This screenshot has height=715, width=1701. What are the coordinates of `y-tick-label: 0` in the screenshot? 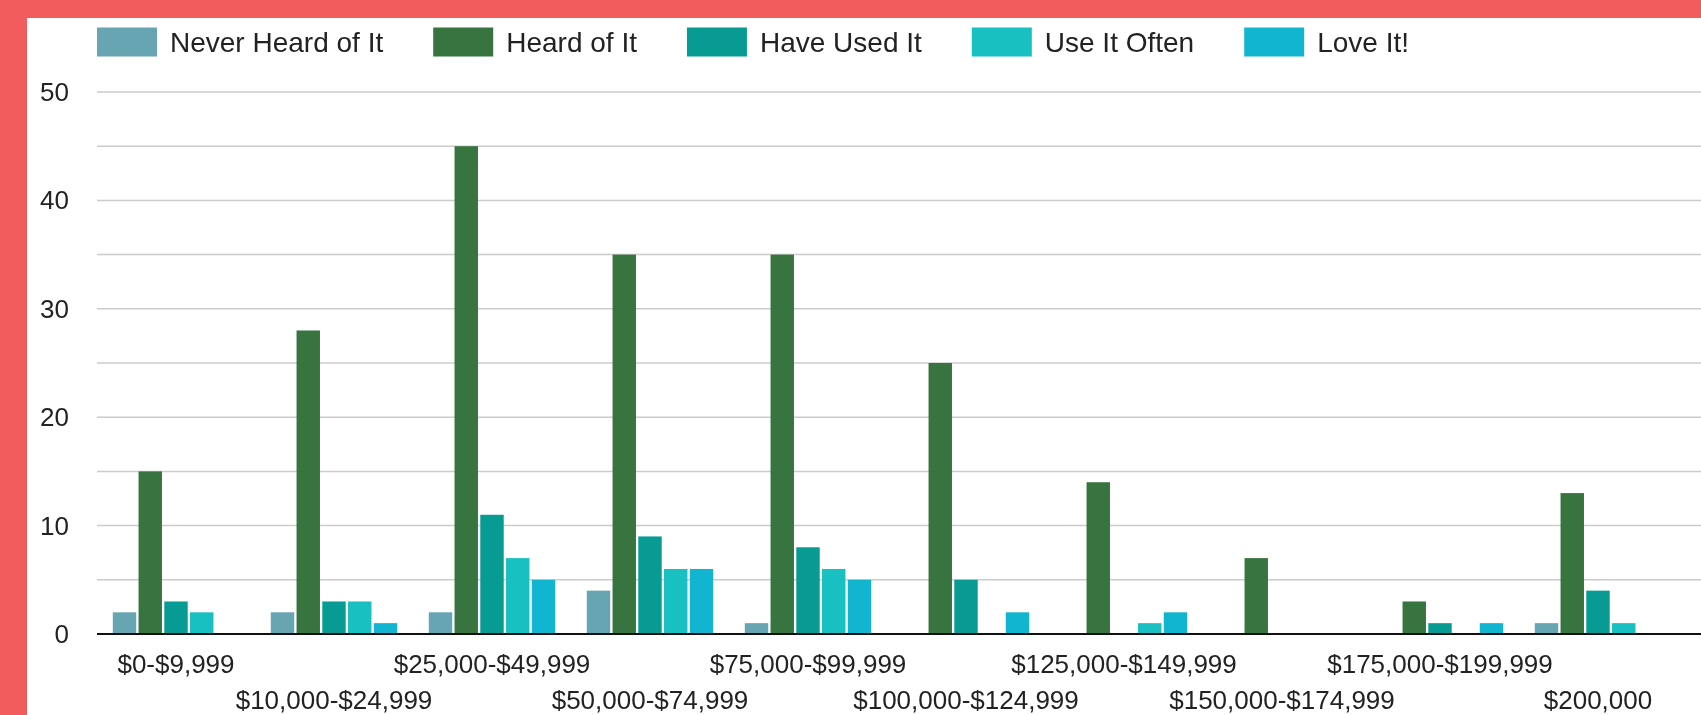 It's located at (61, 634).